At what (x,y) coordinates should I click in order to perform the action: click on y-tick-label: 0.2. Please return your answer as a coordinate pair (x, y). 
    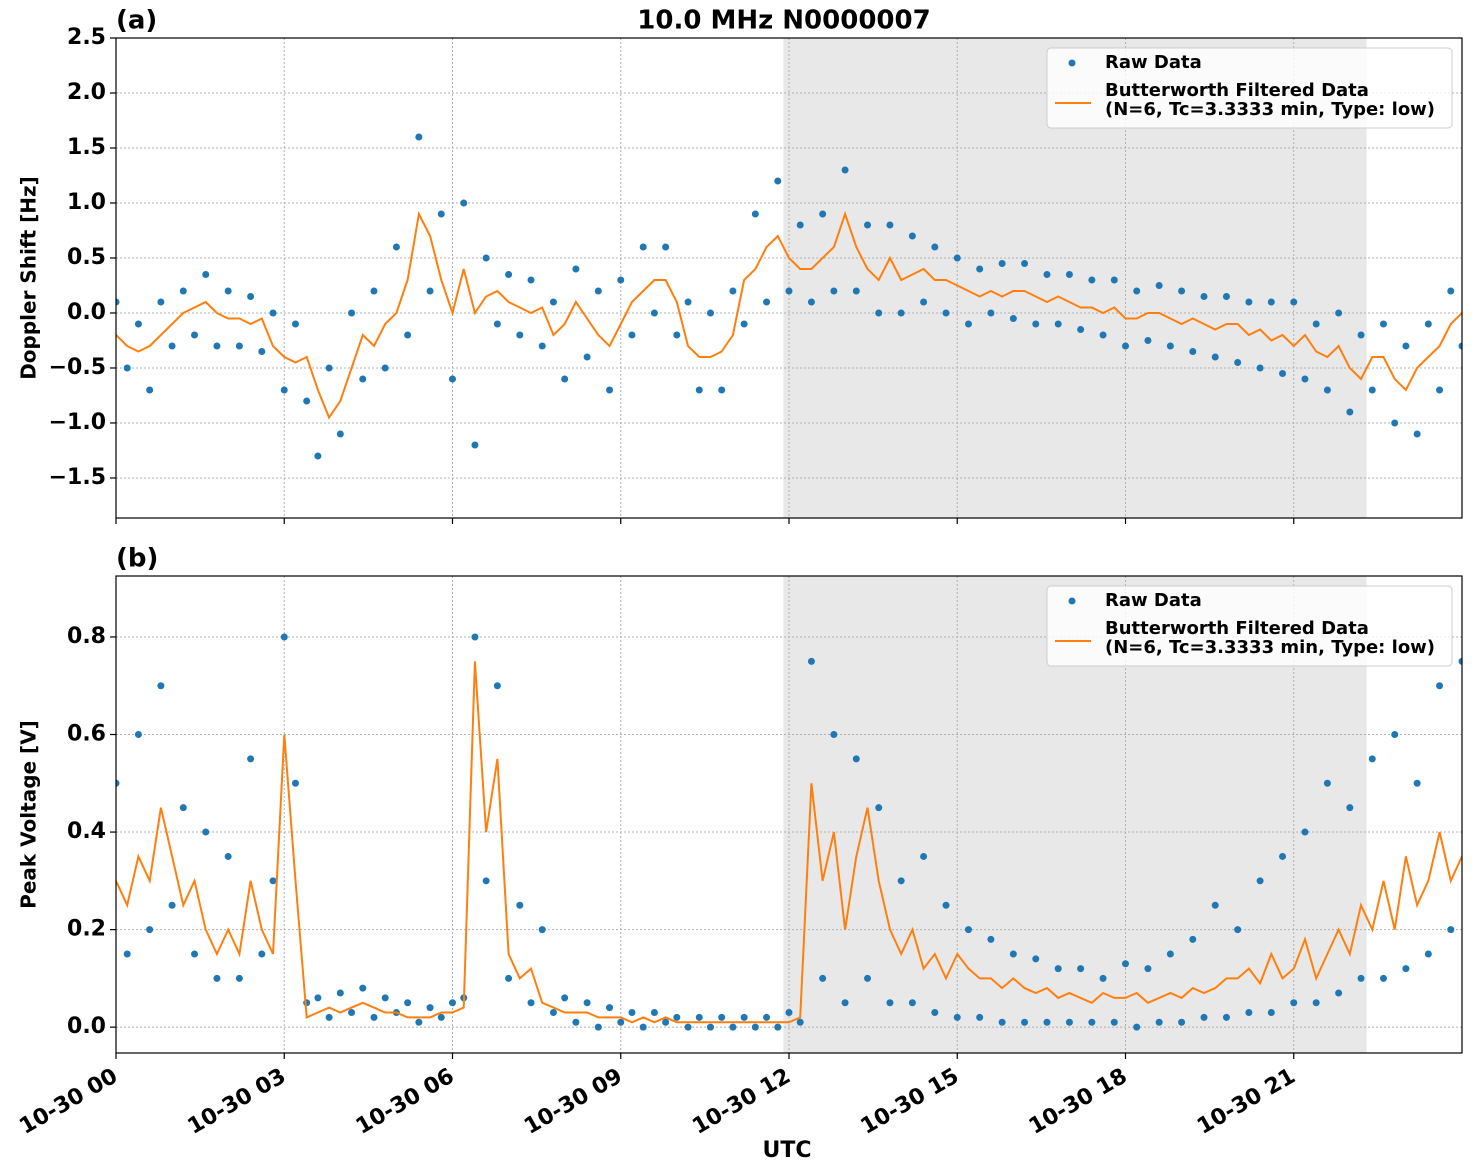
    Looking at the image, I should click on (86, 929).